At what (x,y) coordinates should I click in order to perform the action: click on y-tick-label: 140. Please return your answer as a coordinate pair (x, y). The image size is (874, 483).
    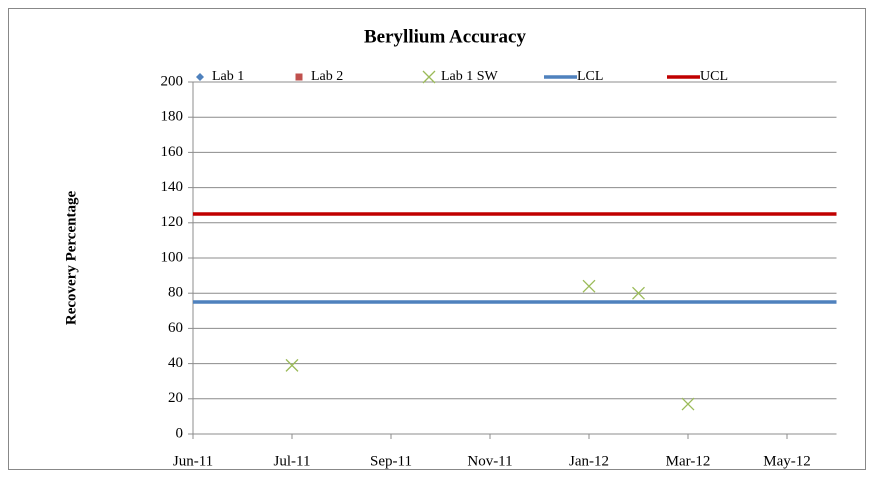
    Looking at the image, I should click on (172, 187).